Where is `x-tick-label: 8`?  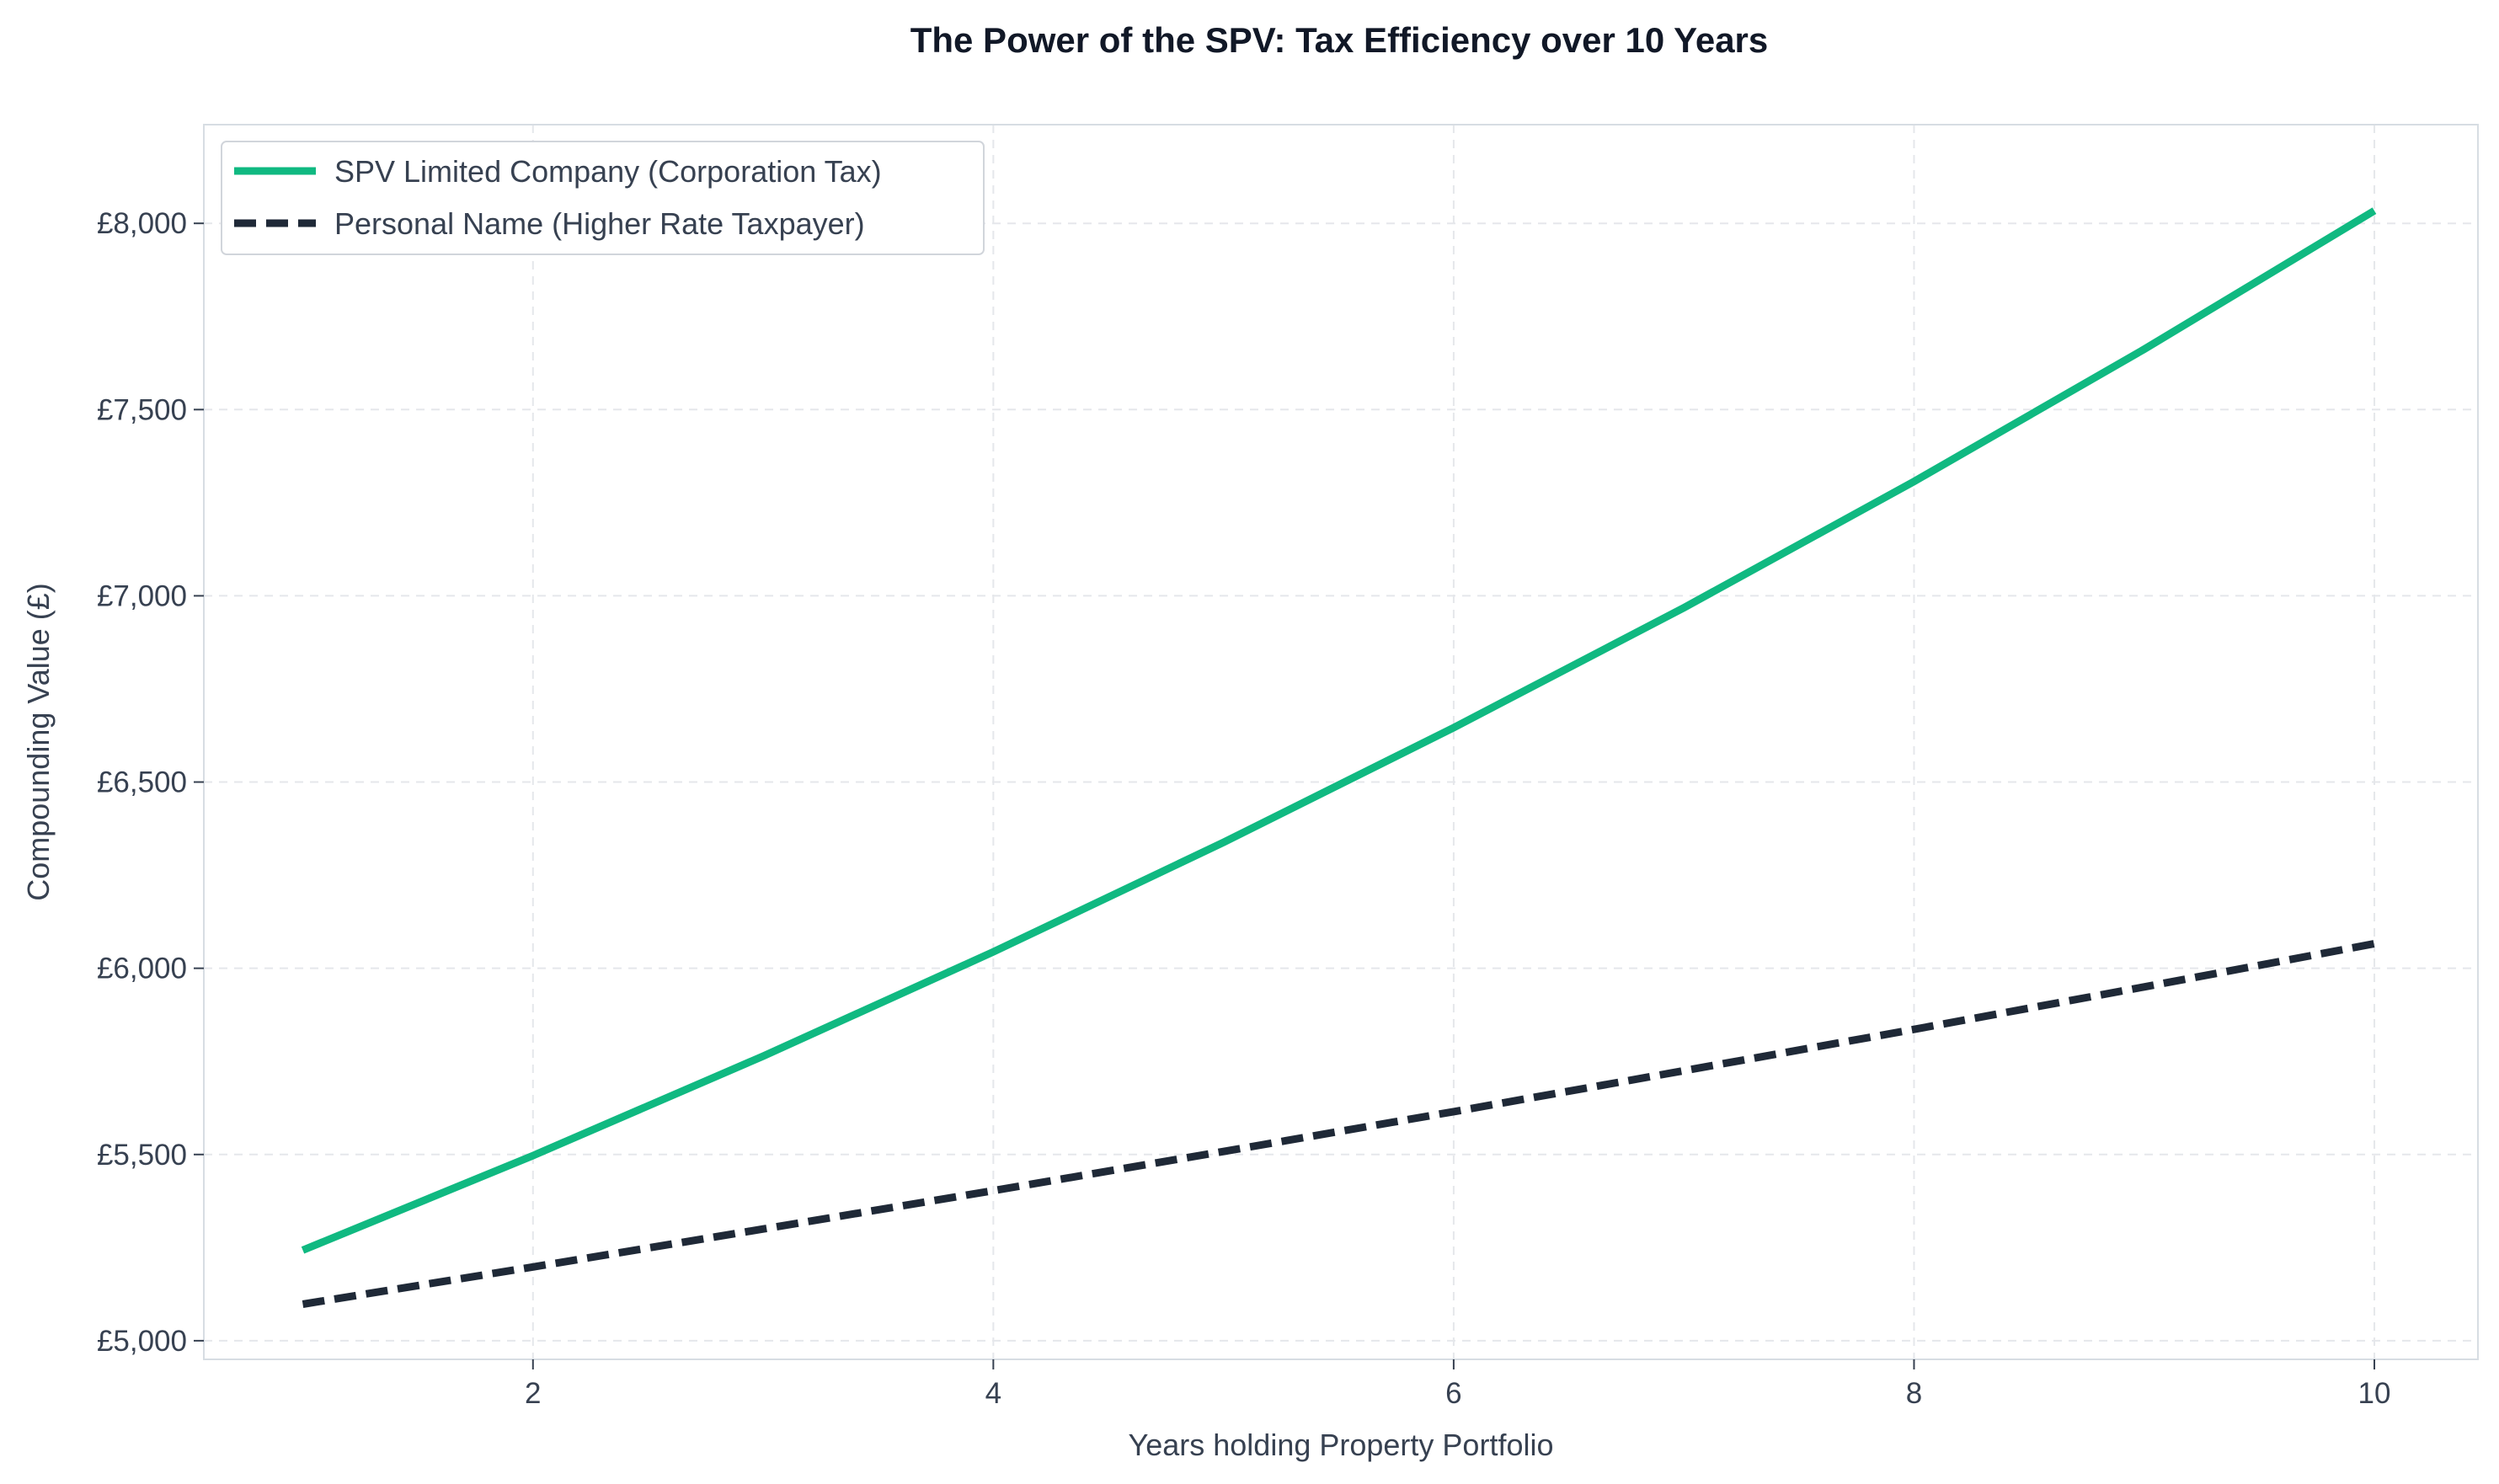 x-tick-label: 8 is located at coordinates (1914, 1394).